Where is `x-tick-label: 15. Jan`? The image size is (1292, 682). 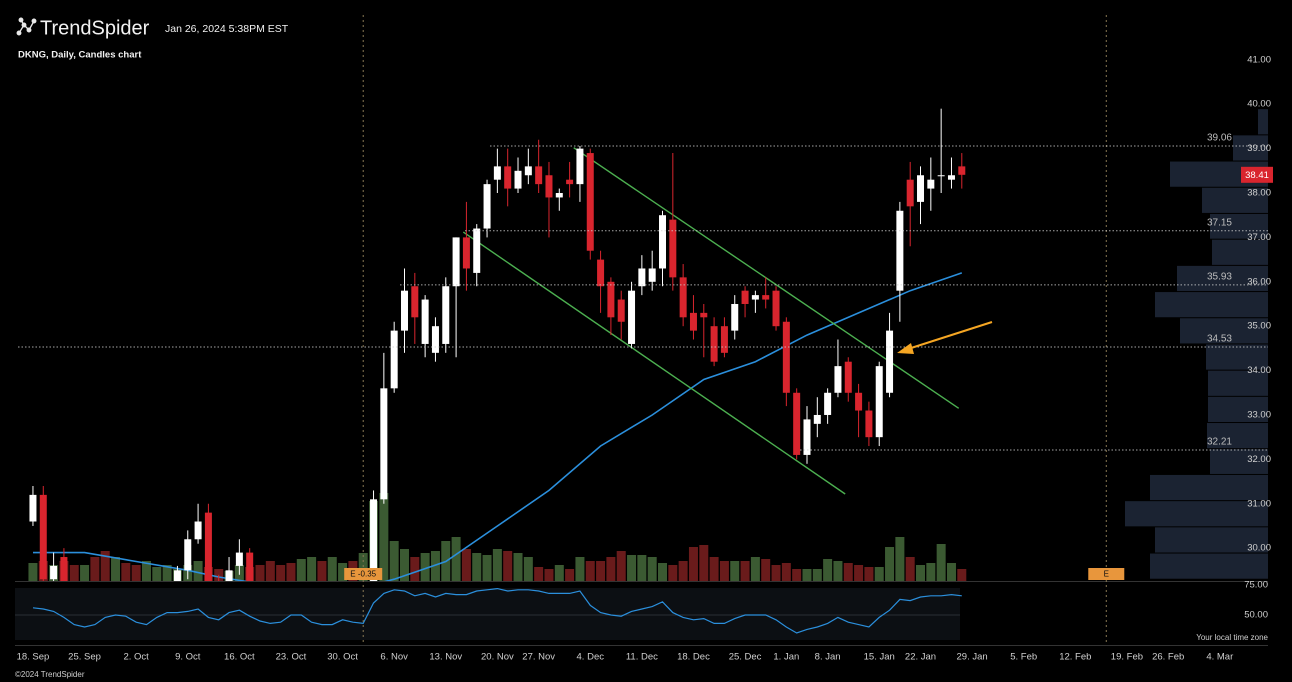
x-tick-label: 15. Jan is located at coordinates (879, 657).